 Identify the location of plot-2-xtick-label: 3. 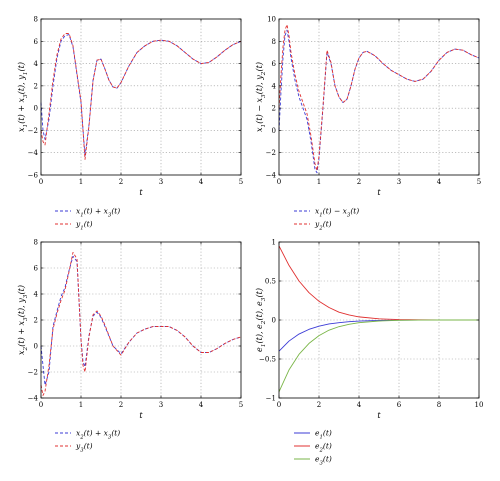
(399, 182).